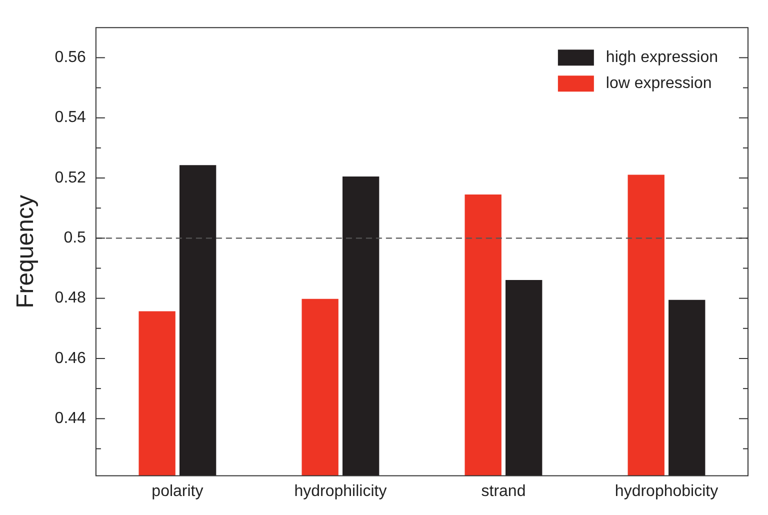  What do you see at coordinates (70, 358) in the screenshot?
I see `y-tick-label: 0.46` at bounding box center [70, 358].